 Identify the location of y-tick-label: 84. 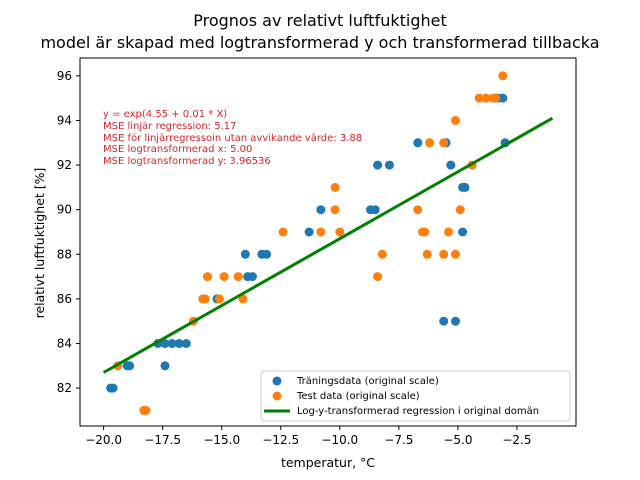
(64, 343).